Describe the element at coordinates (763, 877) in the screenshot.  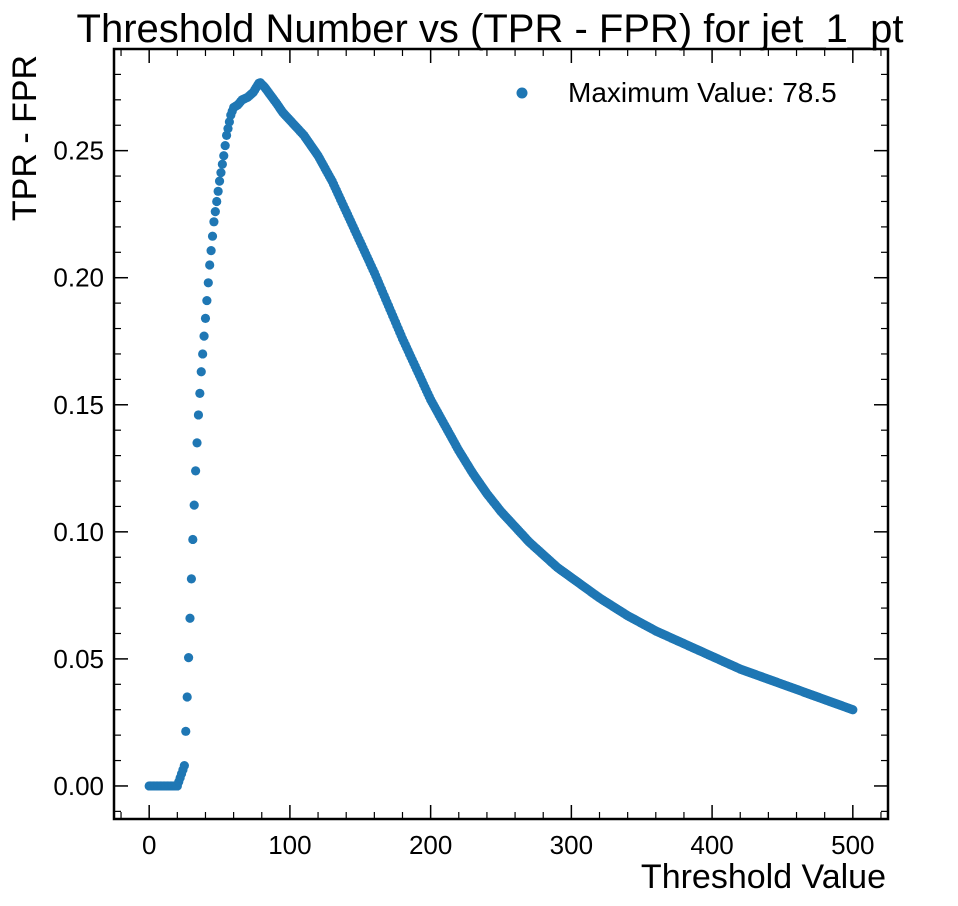
I see `x-axis-label: Threshold Value` at that location.